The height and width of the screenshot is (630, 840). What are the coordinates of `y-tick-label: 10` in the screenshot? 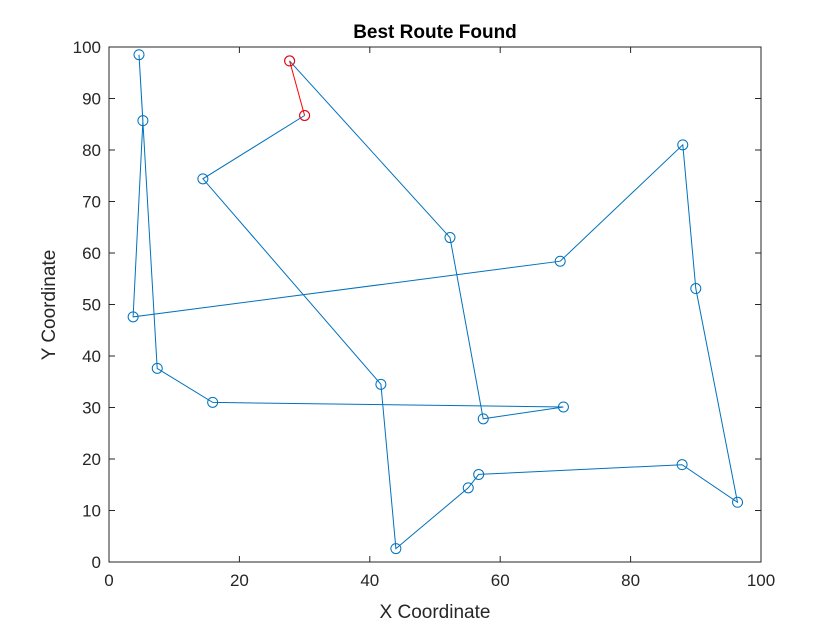 It's located at (91, 511).